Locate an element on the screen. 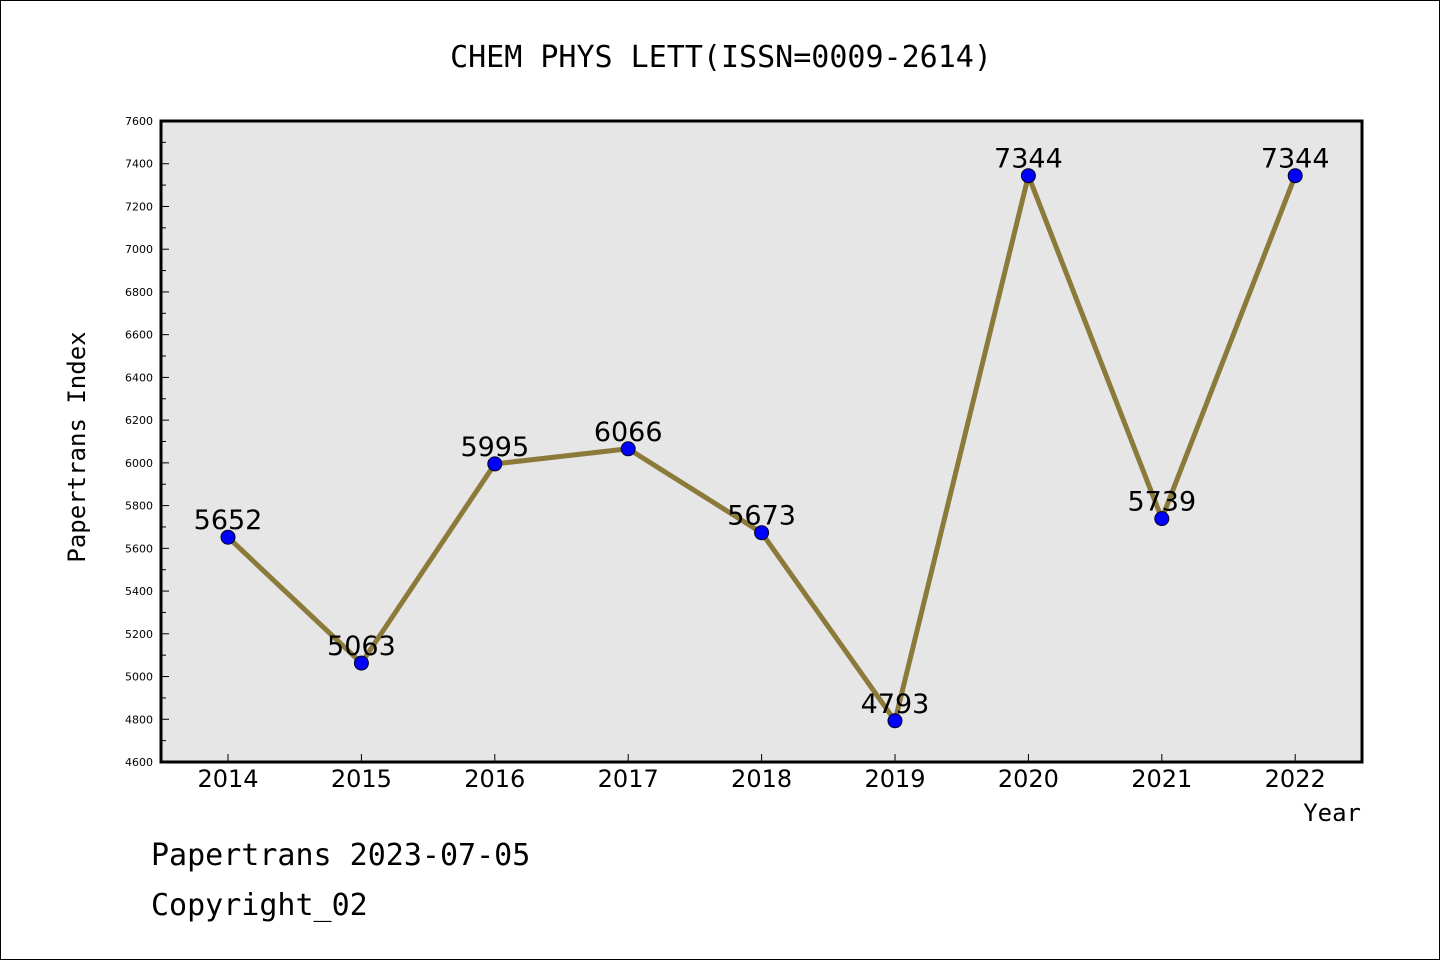 The width and height of the screenshot is (1440, 961). x-tick-label: 2018 is located at coordinates (761, 779).